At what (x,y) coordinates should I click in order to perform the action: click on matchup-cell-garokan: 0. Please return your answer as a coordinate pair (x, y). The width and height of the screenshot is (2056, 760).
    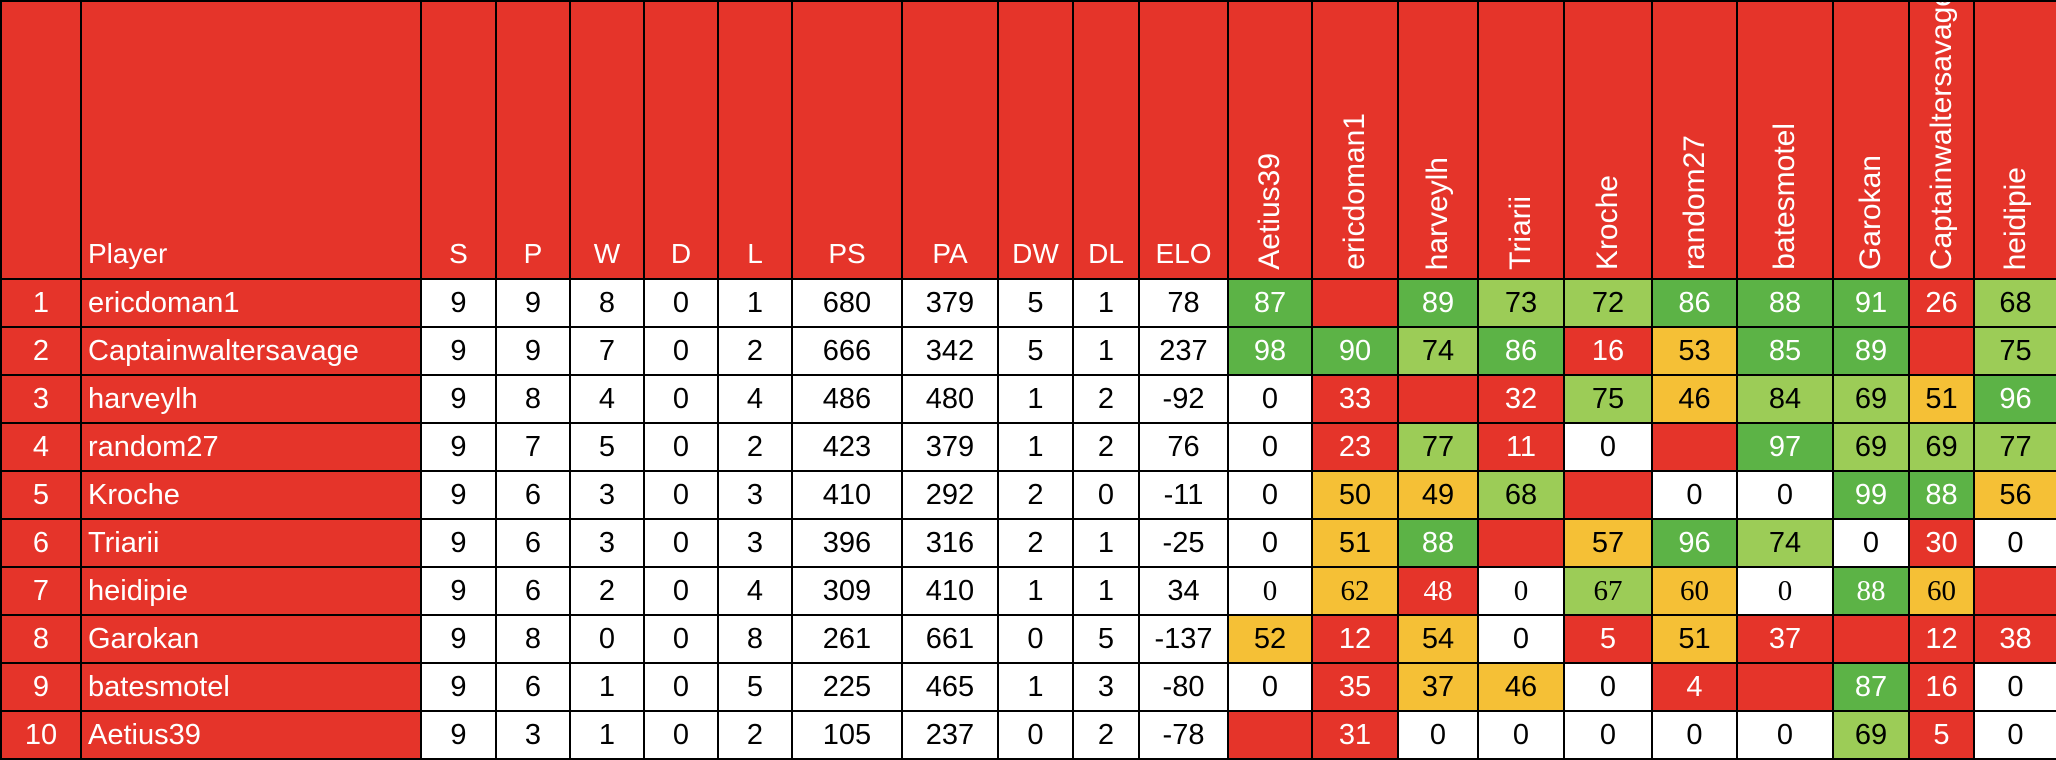
    Looking at the image, I should click on (1871, 543).